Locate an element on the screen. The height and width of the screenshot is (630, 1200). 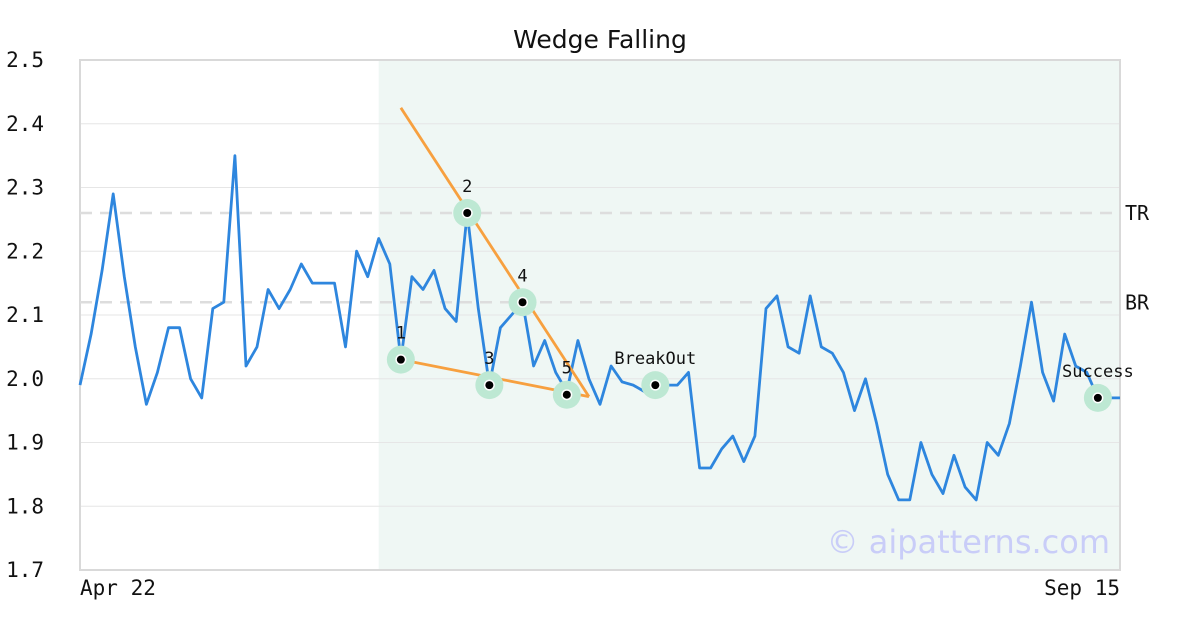
point-label: 3 is located at coordinates (489, 359).